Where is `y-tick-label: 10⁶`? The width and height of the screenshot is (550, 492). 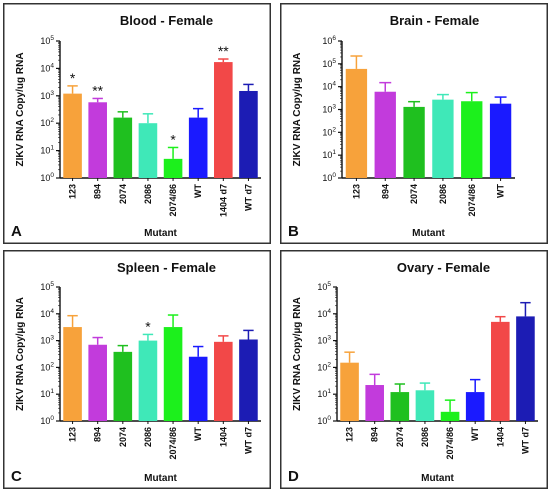
y-tick-label: 10⁶ is located at coordinates (329, 40).